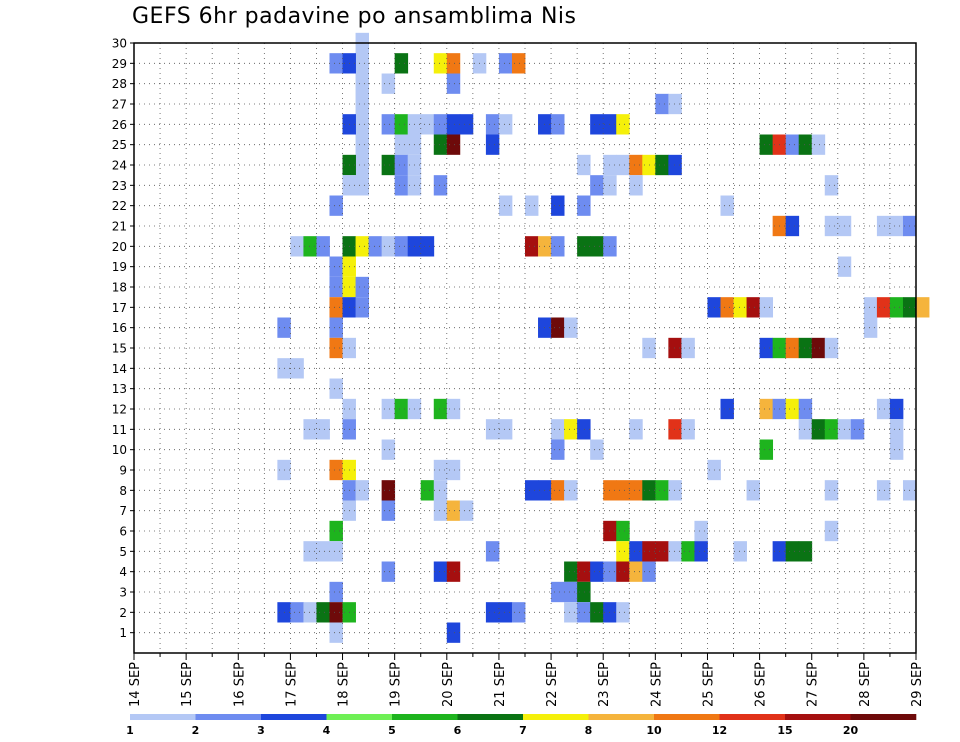  What do you see at coordinates (123, 471) in the screenshot?
I see `y-tick-label: 9` at bounding box center [123, 471].